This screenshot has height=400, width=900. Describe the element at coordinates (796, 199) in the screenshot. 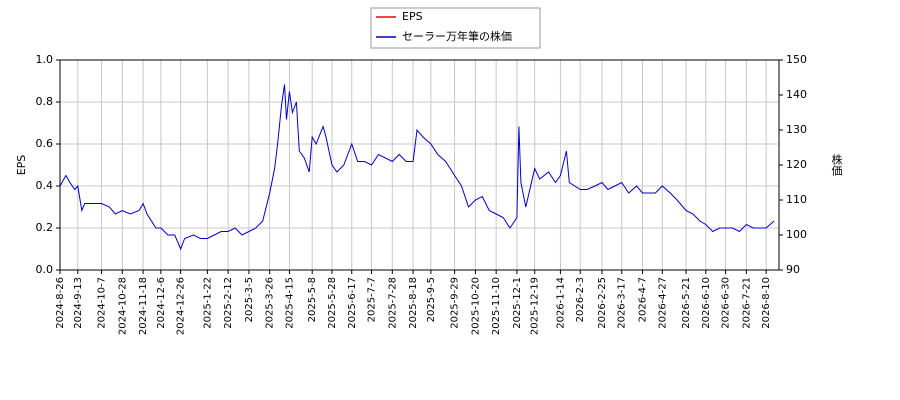

I see `y2-tick-label: 110` at that location.